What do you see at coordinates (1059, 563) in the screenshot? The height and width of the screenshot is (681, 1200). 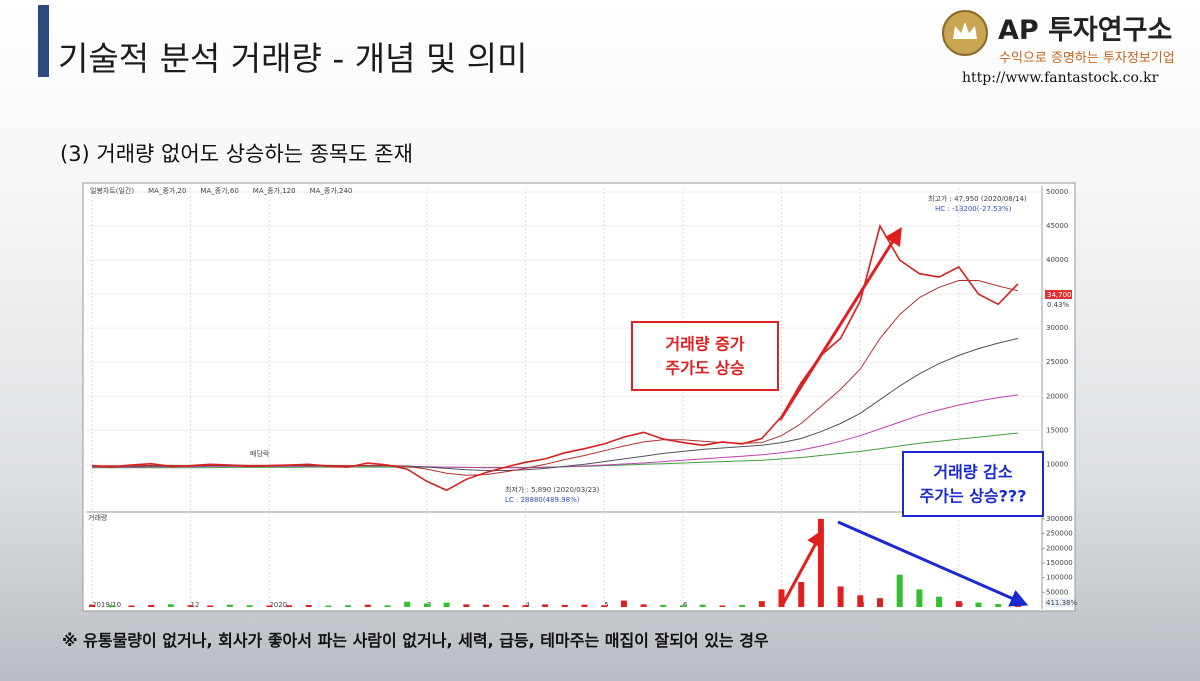 I see `volume-tick-label: 150000` at bounding box center [1059, 563].